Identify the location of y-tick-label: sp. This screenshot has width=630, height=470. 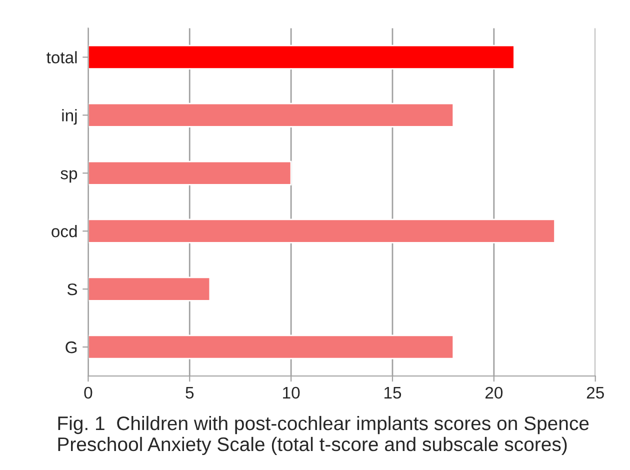
(69, 176).